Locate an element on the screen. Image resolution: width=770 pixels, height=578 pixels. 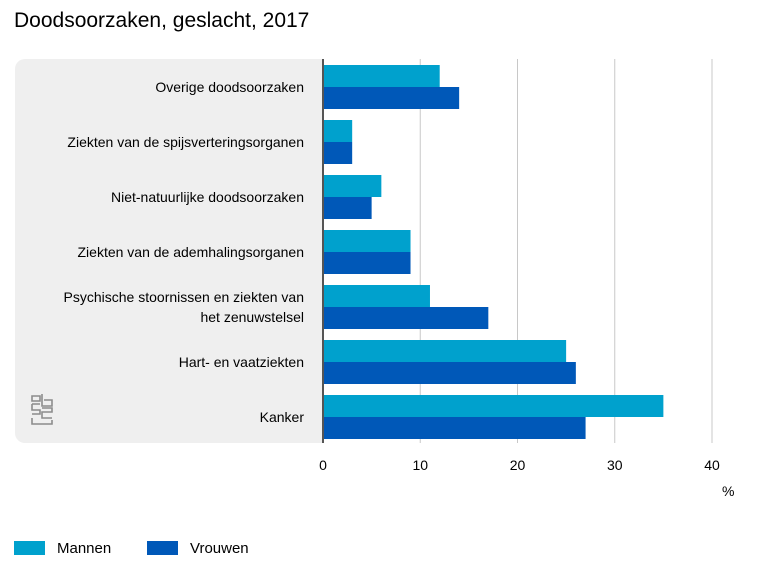
category-label: Kanker is located at coordinates (282, 417).